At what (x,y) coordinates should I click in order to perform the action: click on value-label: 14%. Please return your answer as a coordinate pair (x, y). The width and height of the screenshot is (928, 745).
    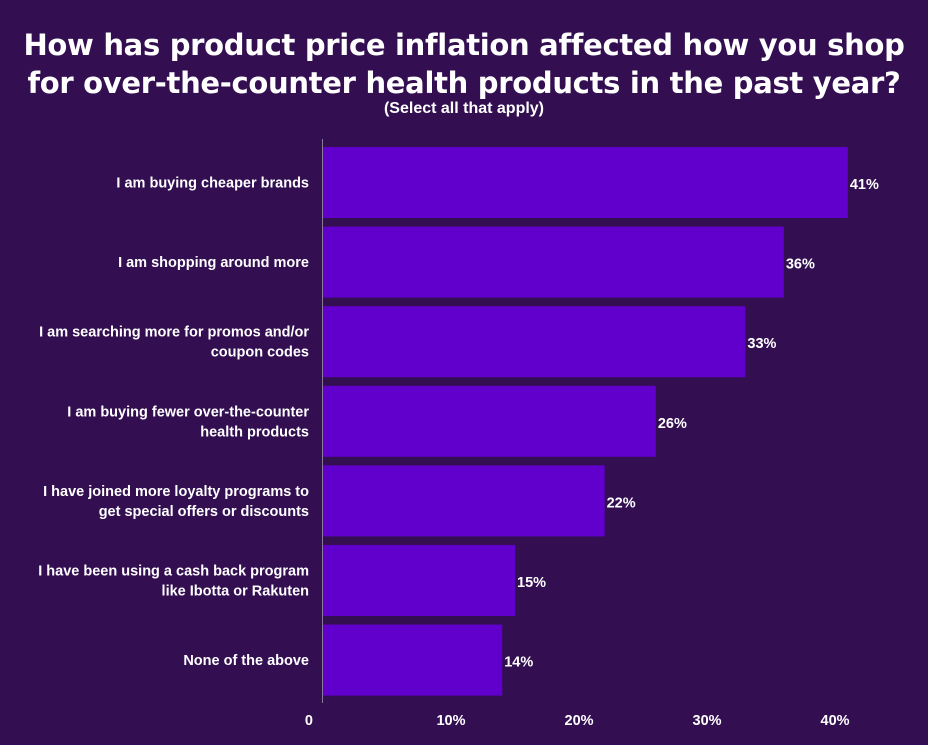
    Looking at the image, I should click on (518, 663).